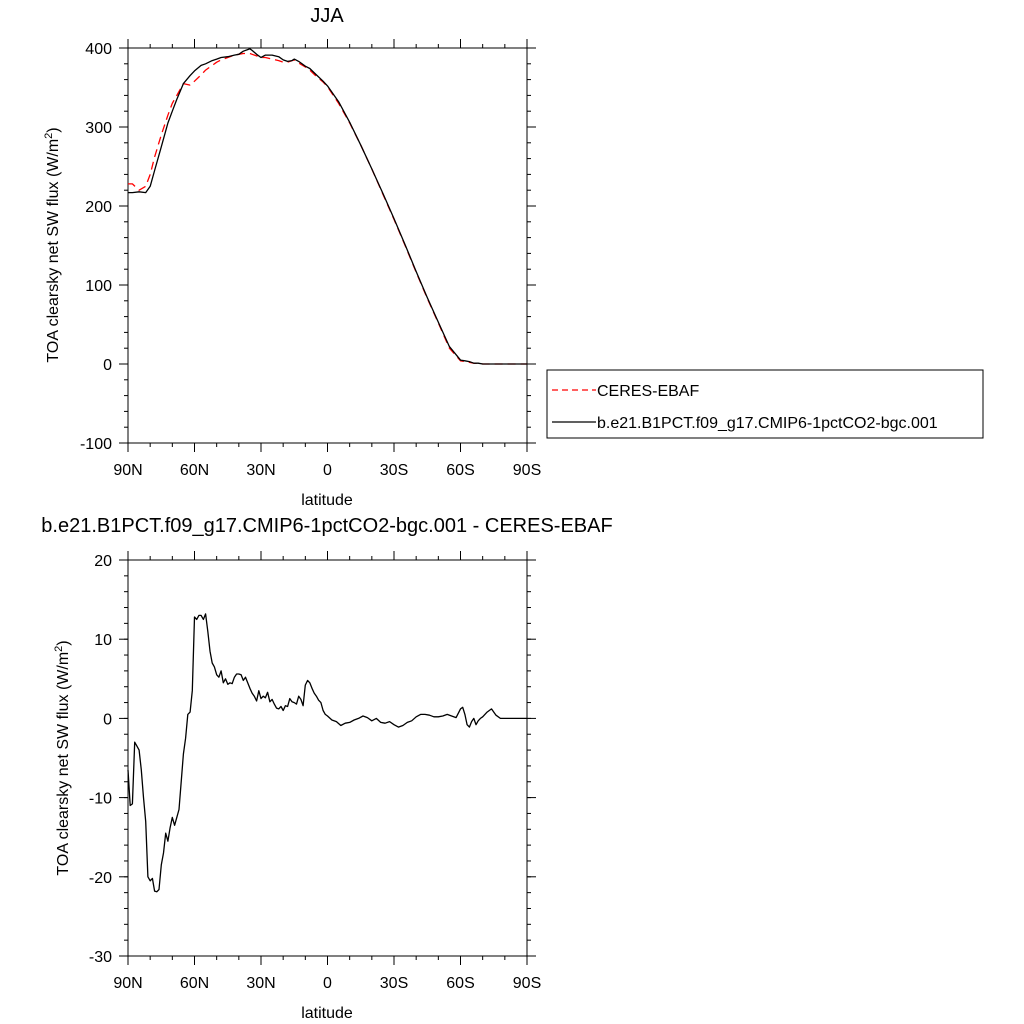 The width and height of the screenshot is (1024, 1024). I want to click on series-line-ceres, so click(327, 208).